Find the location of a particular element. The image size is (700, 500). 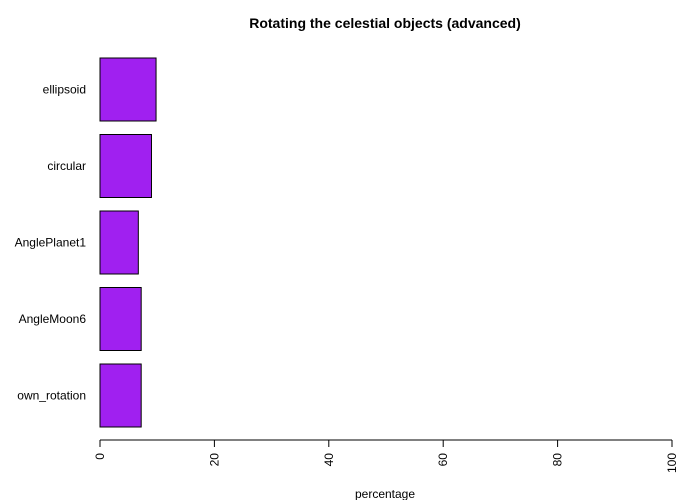

x-tick-label-100: 100 is located at coordinates (672, 463).